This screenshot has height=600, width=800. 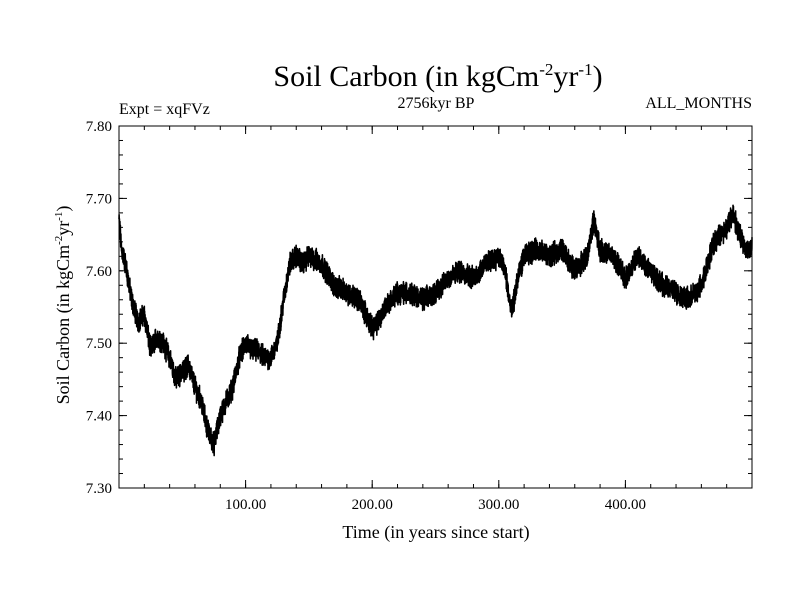 I want to click on x-tick-label: 100.00, so click(x=245, y=505).